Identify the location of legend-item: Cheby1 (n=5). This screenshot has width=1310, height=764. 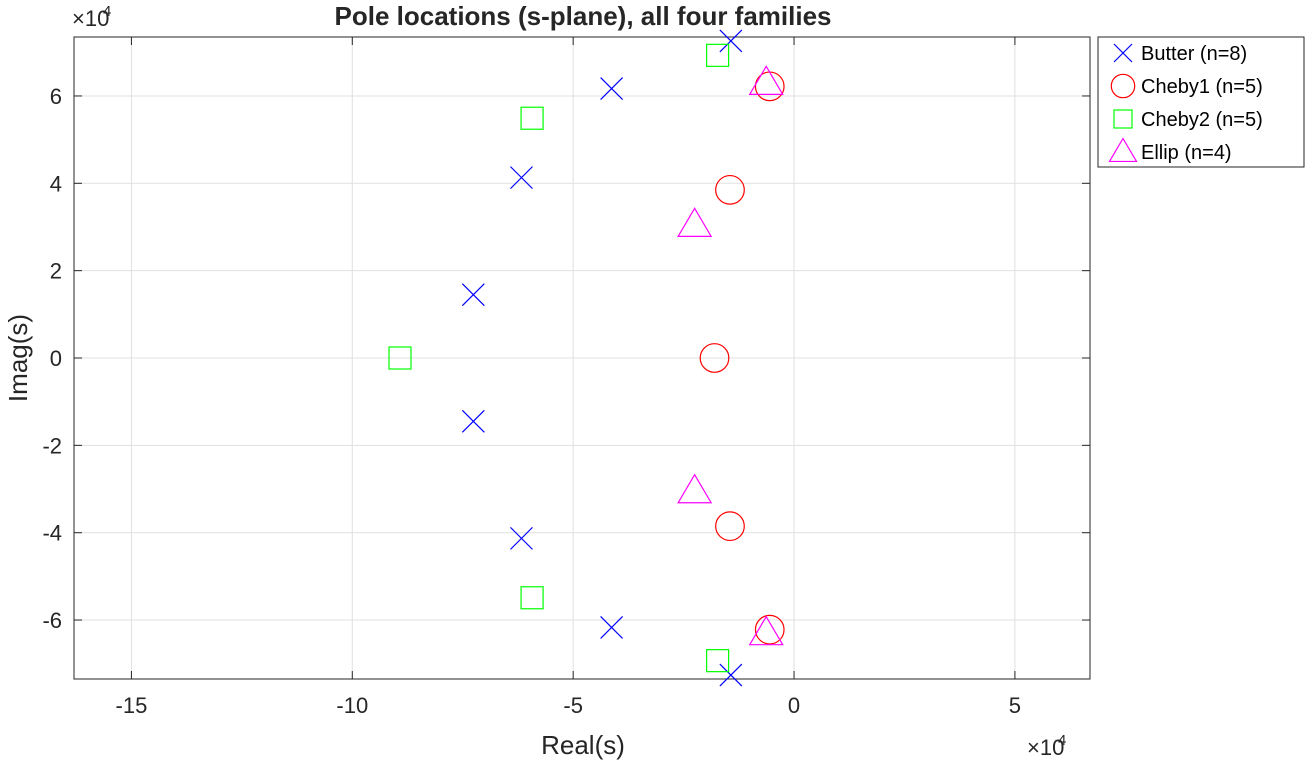
(1186, 86).